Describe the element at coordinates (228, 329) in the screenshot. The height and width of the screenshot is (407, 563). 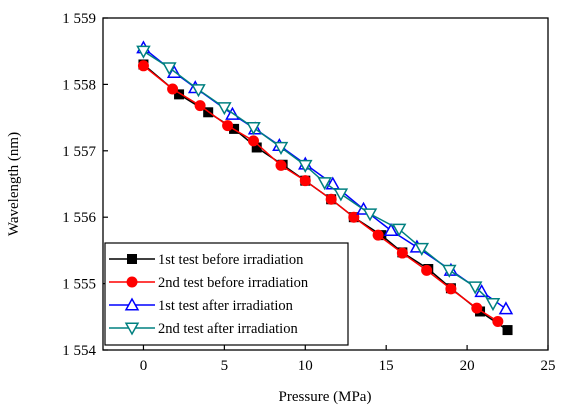
I see `legend-label: 2nd test after irradiation` at that location.